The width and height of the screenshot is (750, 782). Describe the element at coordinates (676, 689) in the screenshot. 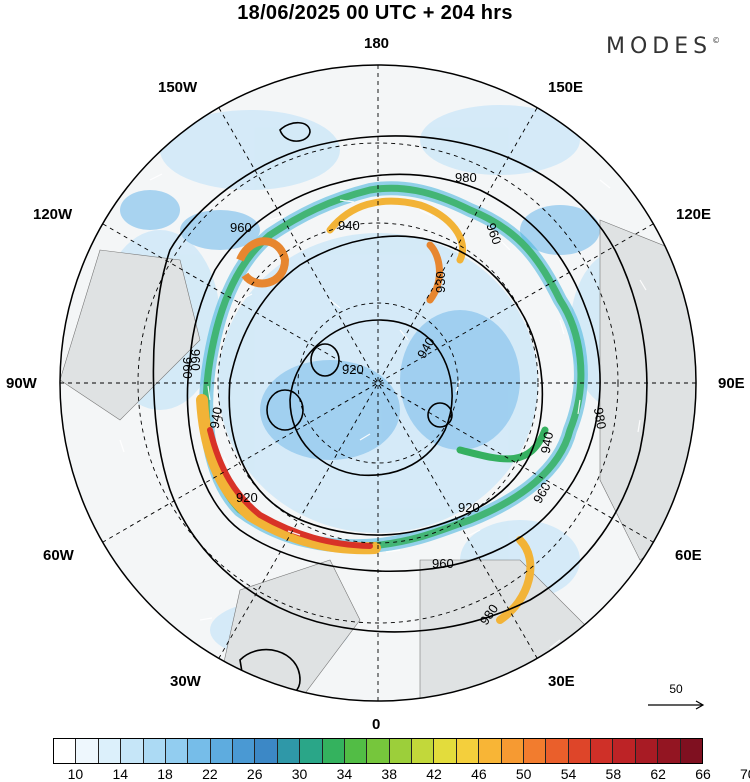

I see `reference-vector-label: 50` at that location.